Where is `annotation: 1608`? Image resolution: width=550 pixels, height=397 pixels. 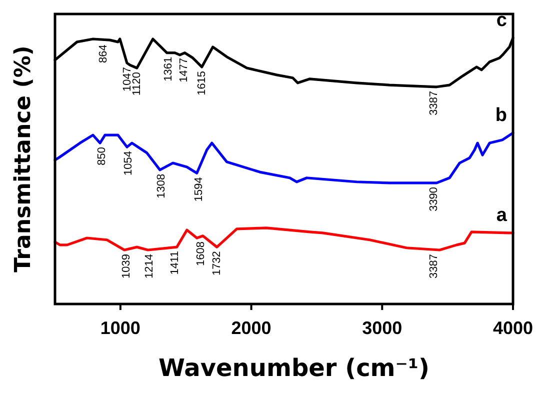 annotation: 1608 is located at coordinates (200, 253).